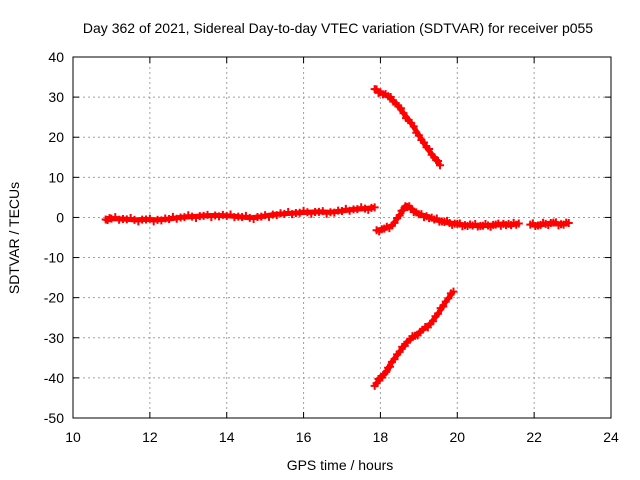  I want to click on x-tick-label: 24, so click(611, 437).